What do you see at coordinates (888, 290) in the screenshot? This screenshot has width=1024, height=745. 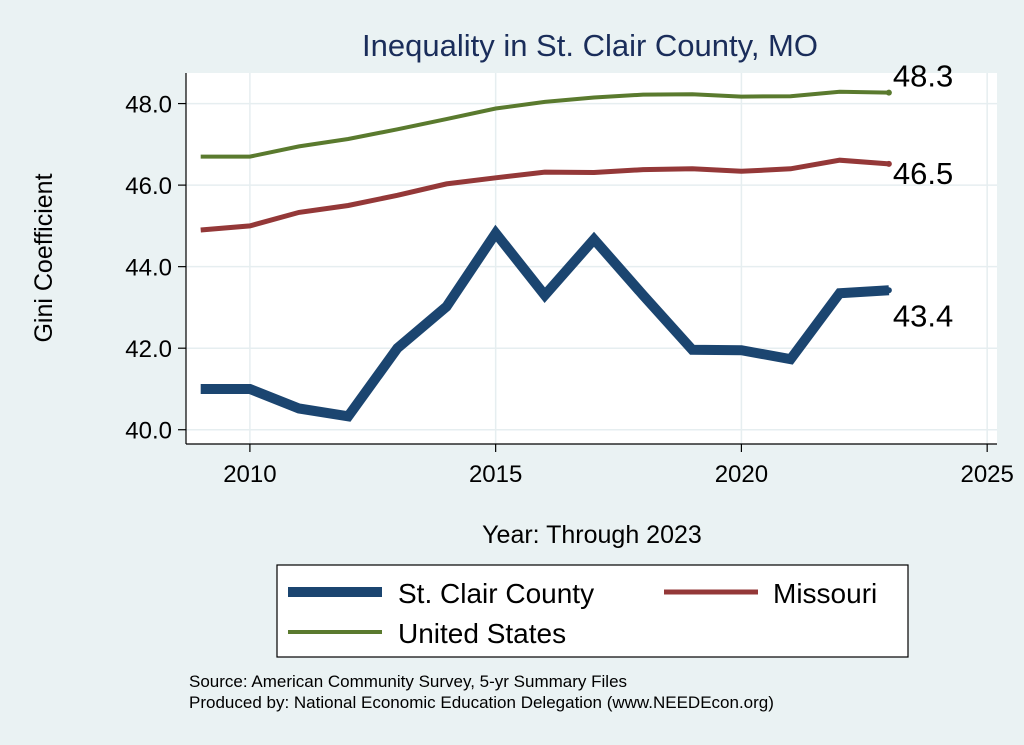 I see `series-end-point-st-clair-county` at bounding box center [888, 290].